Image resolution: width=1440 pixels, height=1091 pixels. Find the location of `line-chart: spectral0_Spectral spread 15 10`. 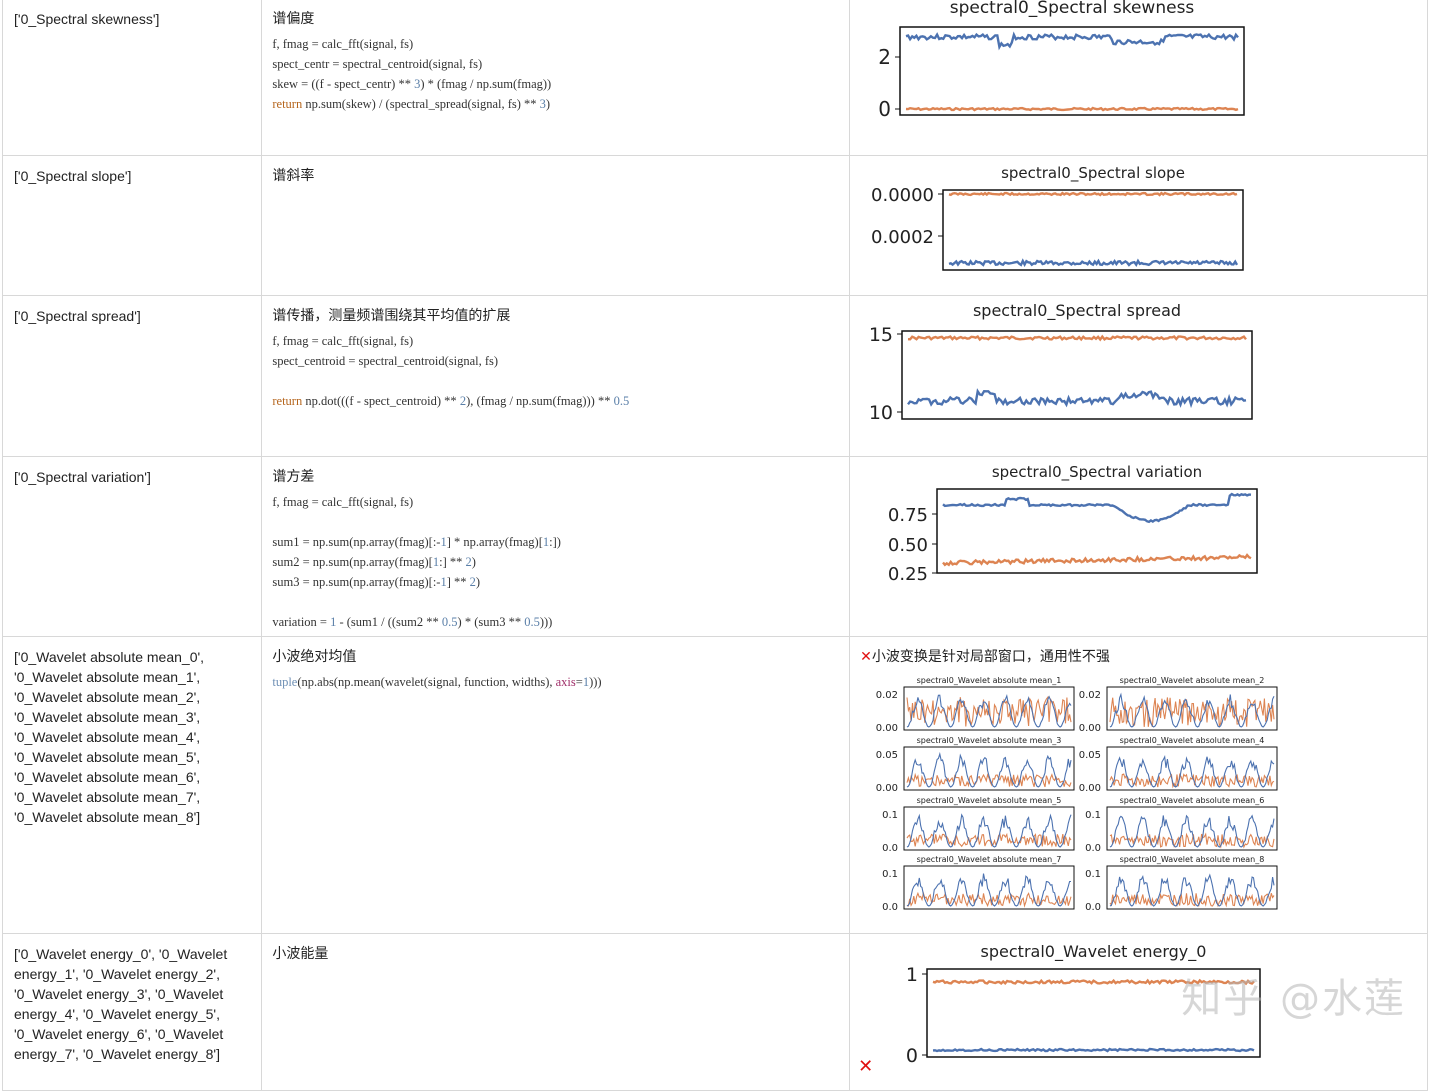

line-chart: spectral0_Spectral spread 15 10 is located at coordinates (1061, 362).